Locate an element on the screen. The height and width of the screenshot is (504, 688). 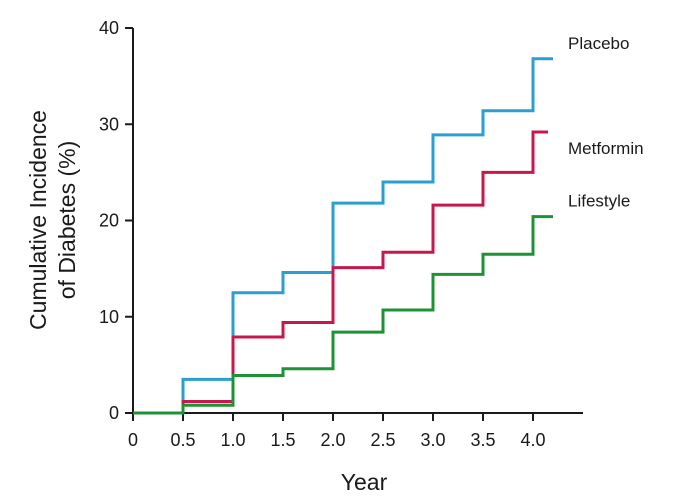
y-tick-label: 40 is located at coordinates (109, 28).